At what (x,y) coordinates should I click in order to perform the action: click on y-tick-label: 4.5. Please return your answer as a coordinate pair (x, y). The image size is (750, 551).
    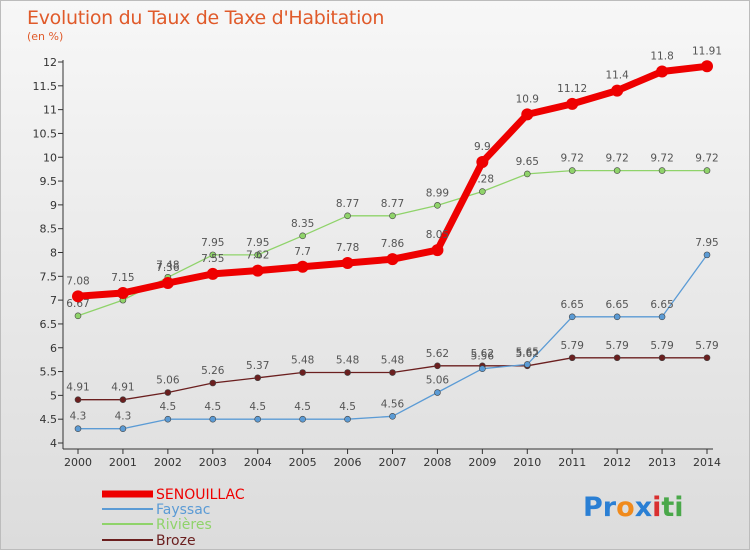
    Looking at the image, I should click on (49, 419).